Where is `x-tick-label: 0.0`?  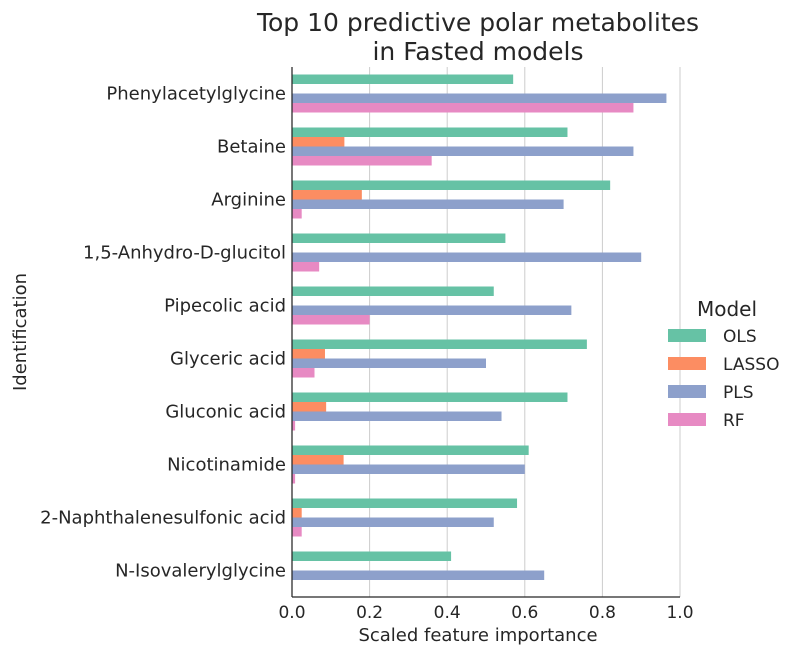
x-tick-label: 0.0 is located at coordinates (291, 613).